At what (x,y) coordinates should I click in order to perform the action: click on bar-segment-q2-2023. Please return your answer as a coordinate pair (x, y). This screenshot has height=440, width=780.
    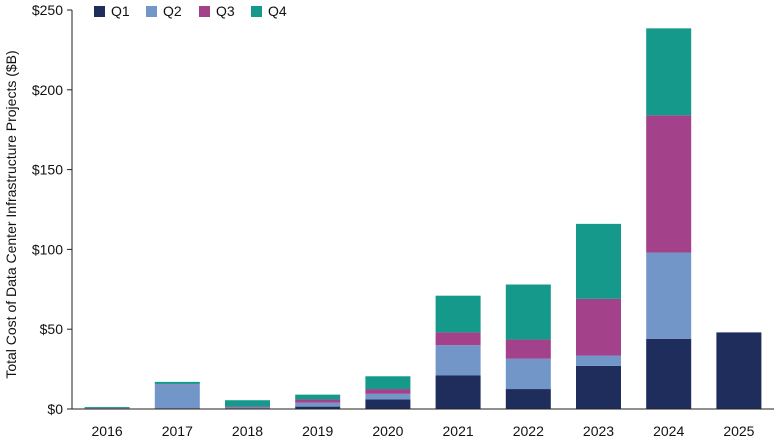
    Looking at the image, I should click on (598, 360).